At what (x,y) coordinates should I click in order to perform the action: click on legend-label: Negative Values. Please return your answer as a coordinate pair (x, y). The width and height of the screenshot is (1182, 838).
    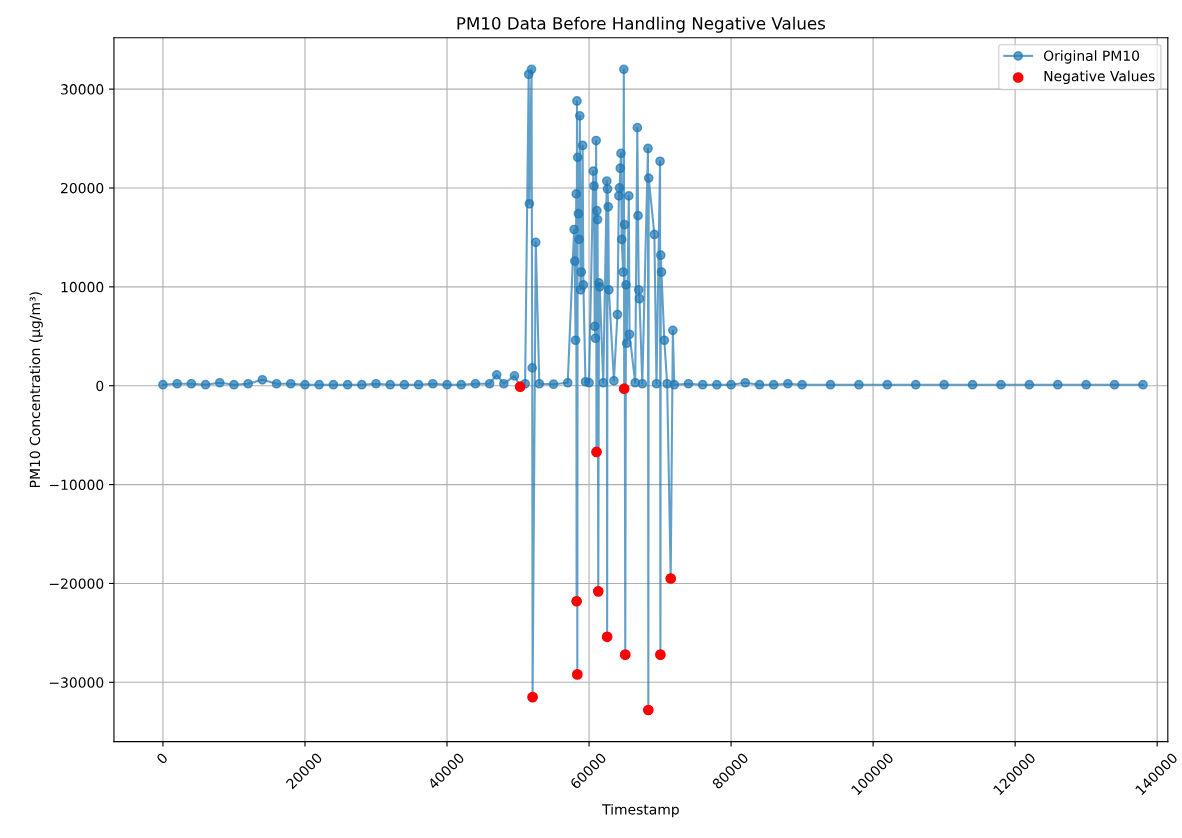
    Looking at the image, I should click on (1099, 77).